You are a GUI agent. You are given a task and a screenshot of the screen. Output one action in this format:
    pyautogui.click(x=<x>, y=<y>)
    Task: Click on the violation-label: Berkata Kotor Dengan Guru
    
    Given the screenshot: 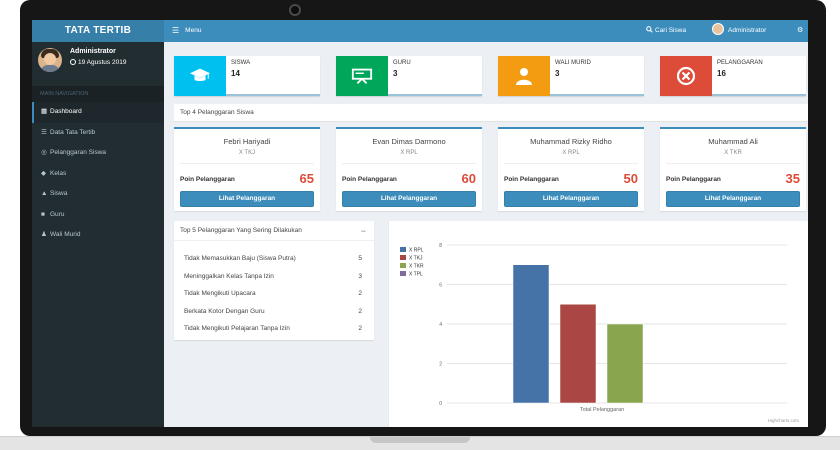 What is the action you would take?
    pyautogui.click(x=224, y=311)
    